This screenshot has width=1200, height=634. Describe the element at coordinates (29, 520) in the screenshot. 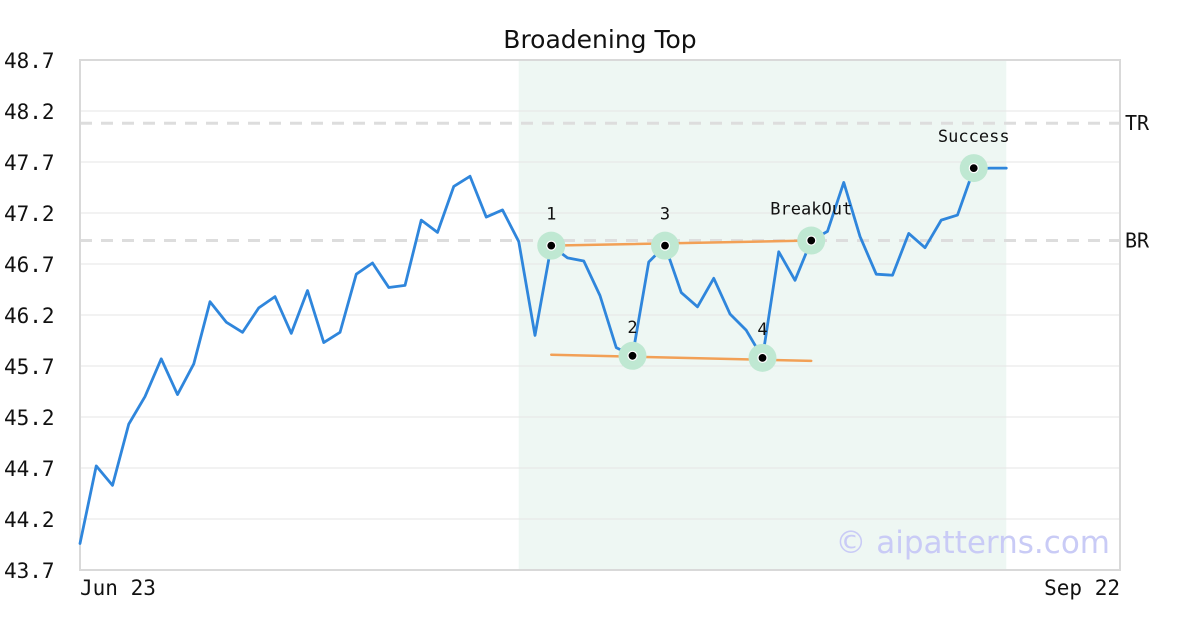

I see `y-tick-label: 44.2` at that location.